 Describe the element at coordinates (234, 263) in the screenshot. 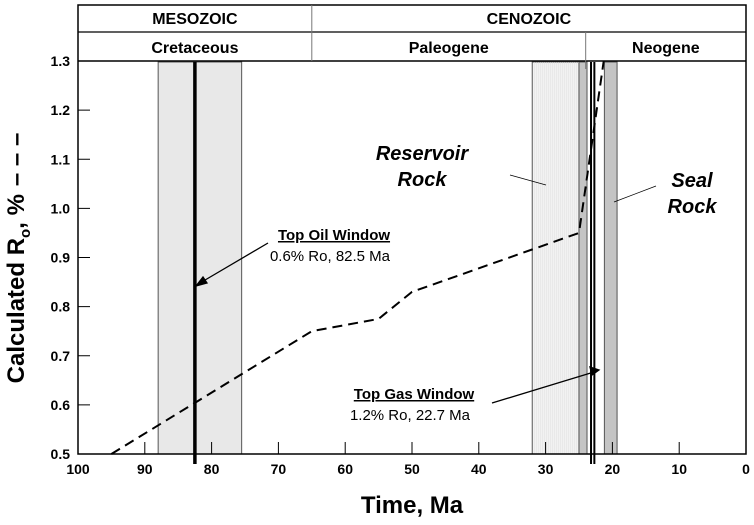

I see `oil-arrow` at that location.